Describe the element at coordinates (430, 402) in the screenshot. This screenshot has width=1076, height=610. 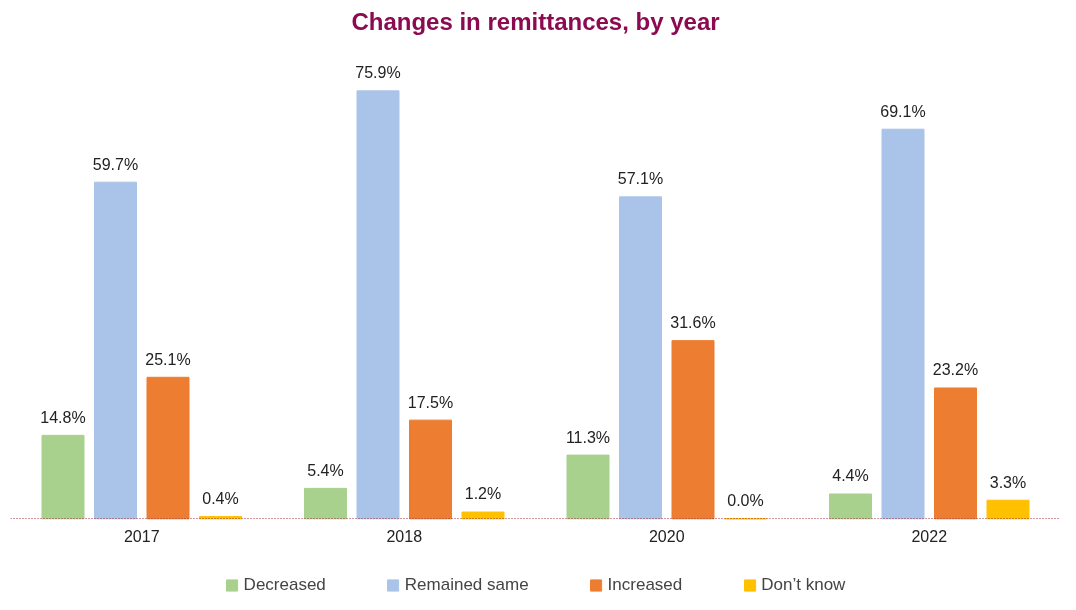
I see `data-label: 17.5%` at that location.